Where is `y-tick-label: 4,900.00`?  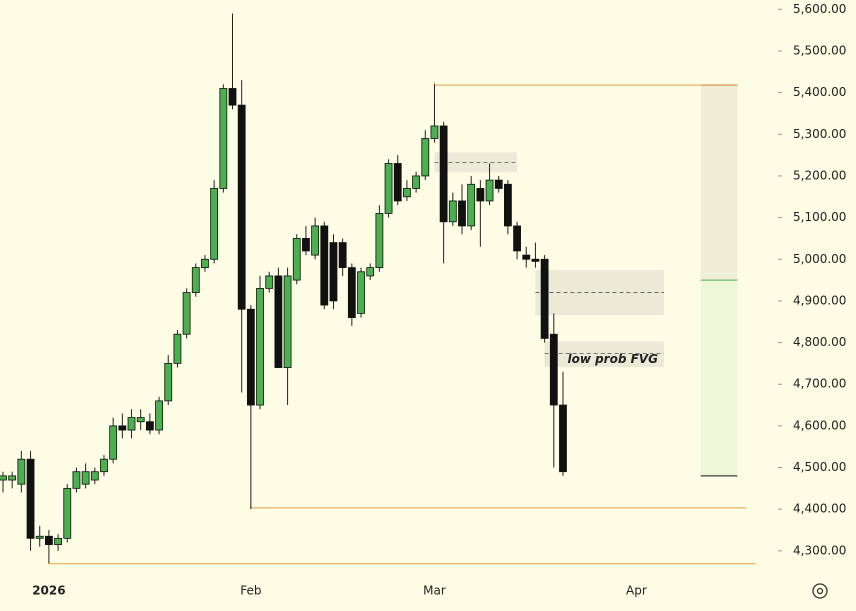
y-tick-label: 4,900.00 is located at coordinates (819, 300).